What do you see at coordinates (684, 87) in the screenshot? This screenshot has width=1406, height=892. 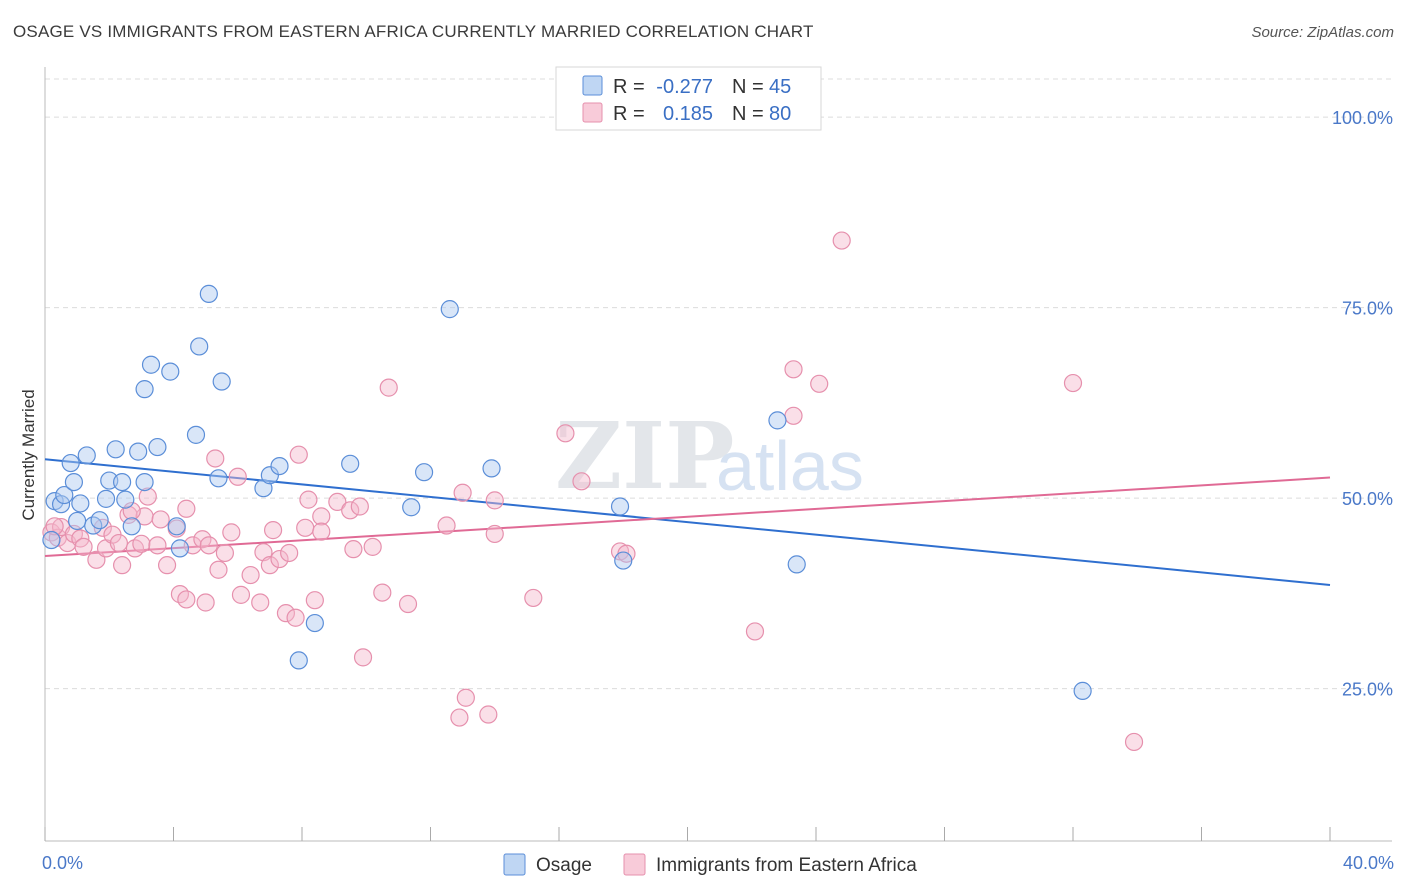 I see `legend-osage-r-value: -0.277` at bounding box center [684, 87].